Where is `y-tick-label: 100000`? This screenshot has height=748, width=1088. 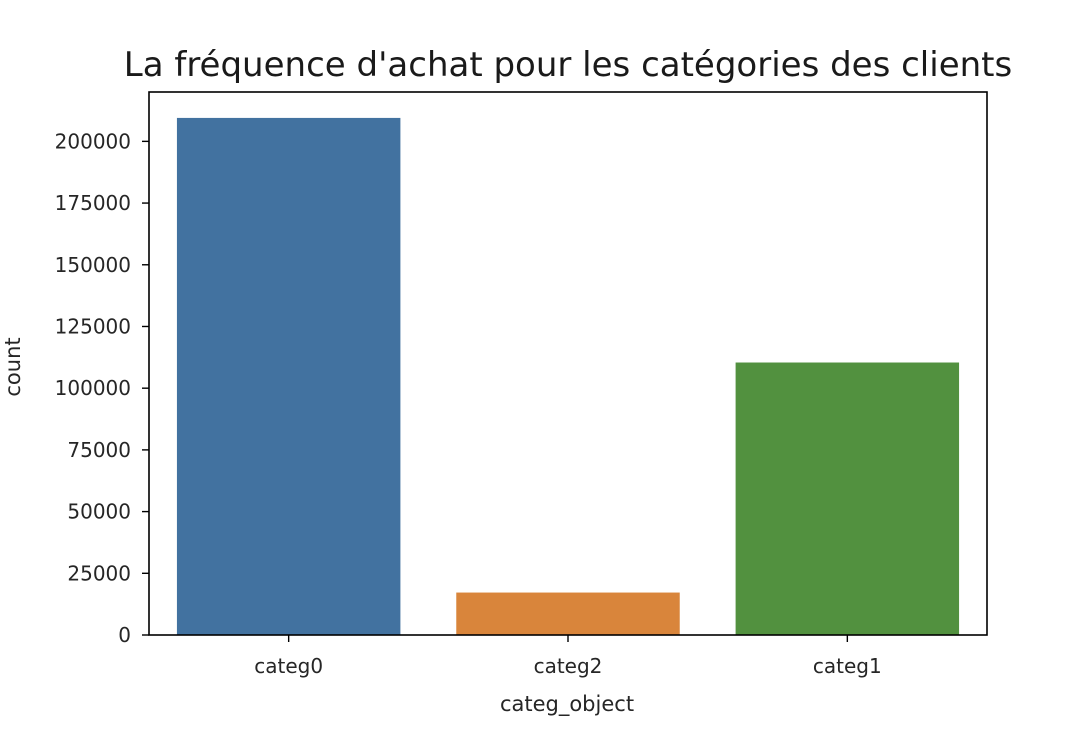
y-tick-label: 100000 is located at coordinates (93, 388).